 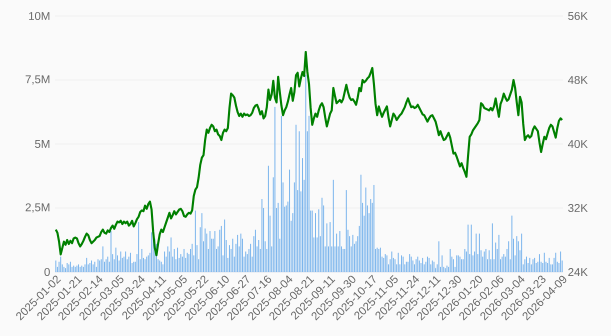 What do you see at coordinates (47, 272) in the screenshot?
I see `y-tick-label: 0` at bounding box center [47, 272].